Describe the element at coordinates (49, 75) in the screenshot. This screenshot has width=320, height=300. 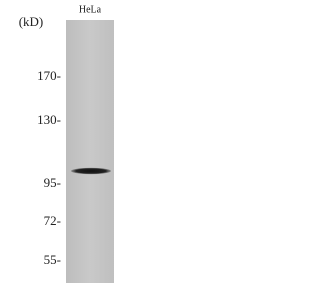
I see `marker-label: 170-` at that location.